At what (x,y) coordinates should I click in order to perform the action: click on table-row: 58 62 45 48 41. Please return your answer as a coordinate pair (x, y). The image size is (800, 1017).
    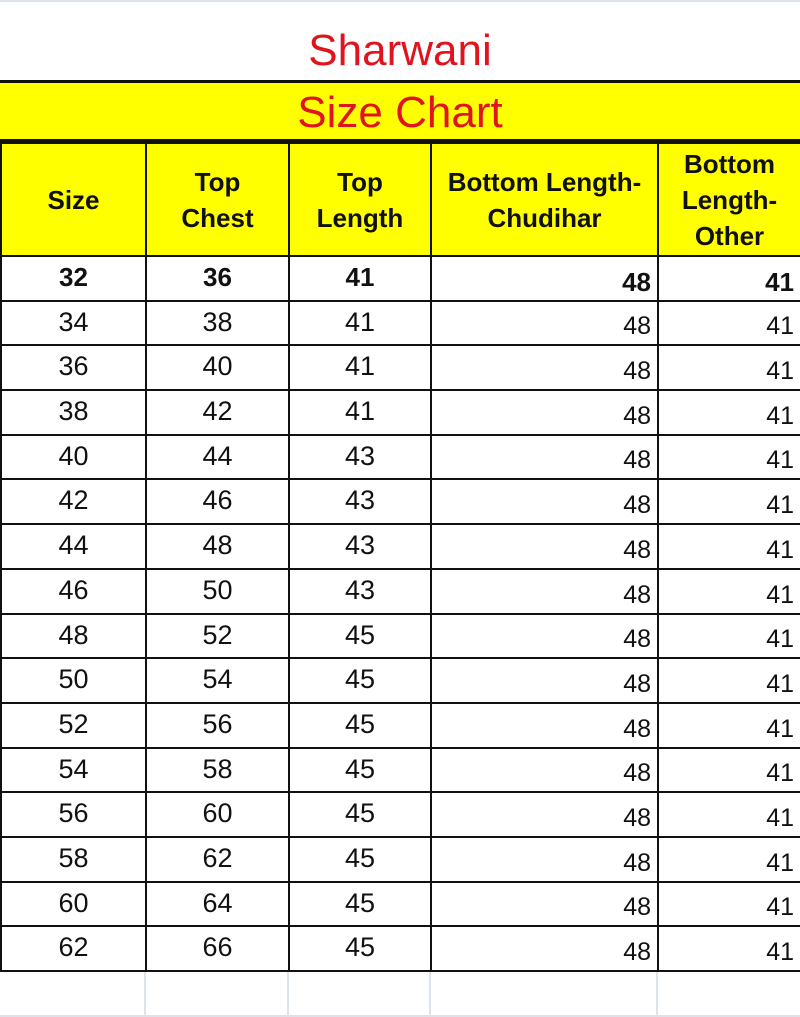
    Looking at the image, I should click on (400, 859).